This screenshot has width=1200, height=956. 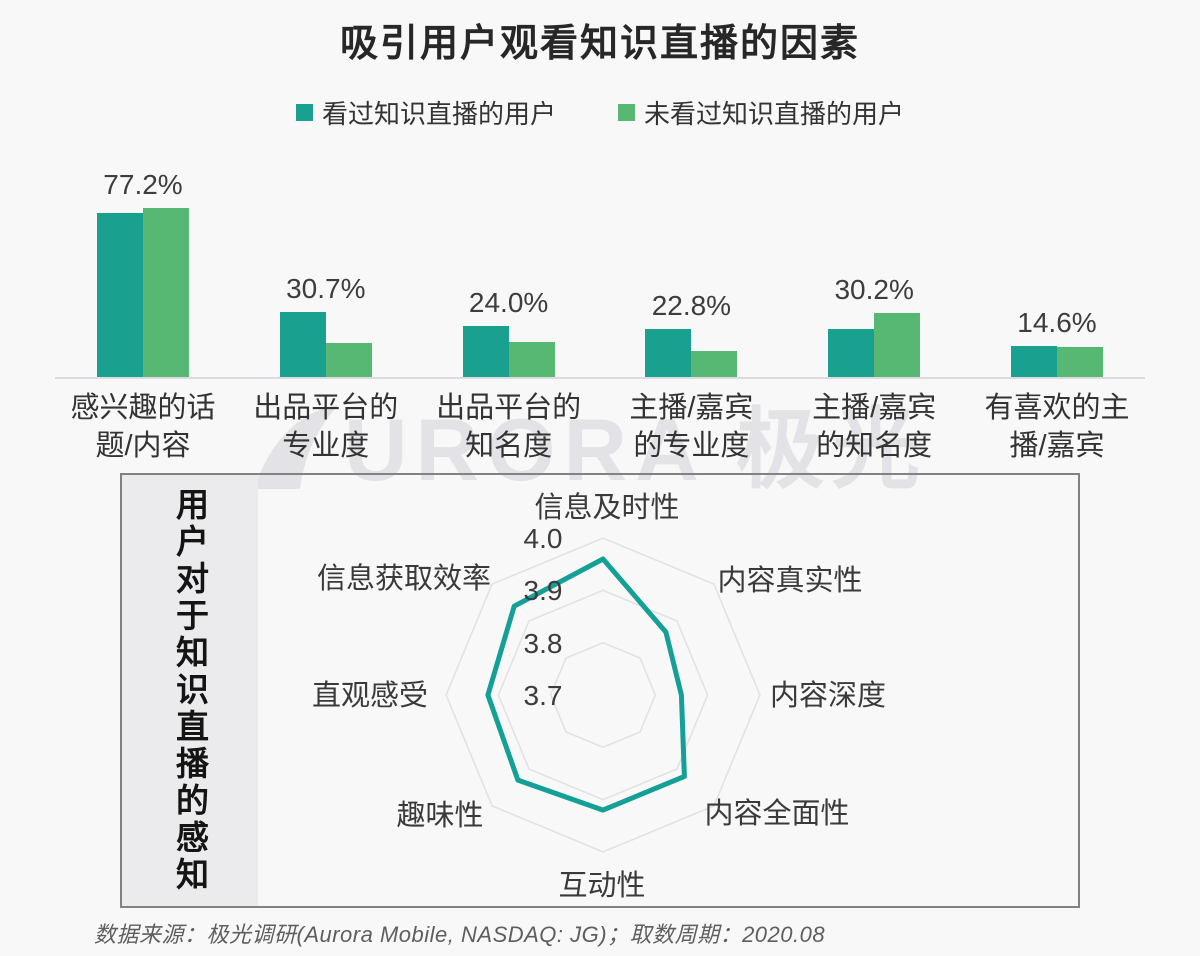 What do you see at coordinates (439, 815) in the screenshot?
I see `radar-axis-label: 趣味性` at bounding box center [439, 815].